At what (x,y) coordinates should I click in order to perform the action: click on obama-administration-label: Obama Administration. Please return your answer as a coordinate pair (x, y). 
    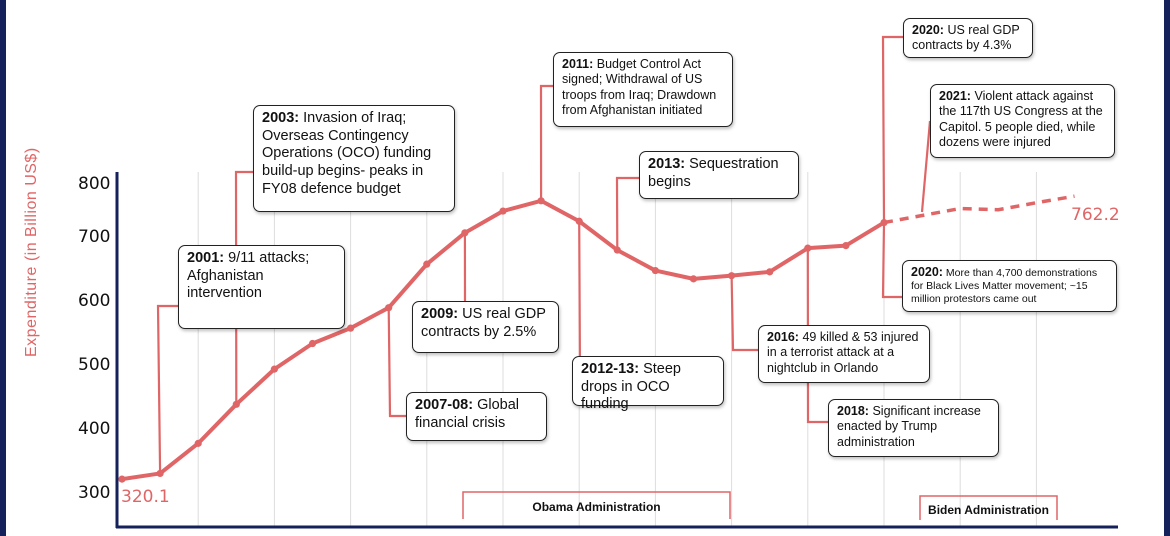
    Looking at the image, I should click on (596, 507).